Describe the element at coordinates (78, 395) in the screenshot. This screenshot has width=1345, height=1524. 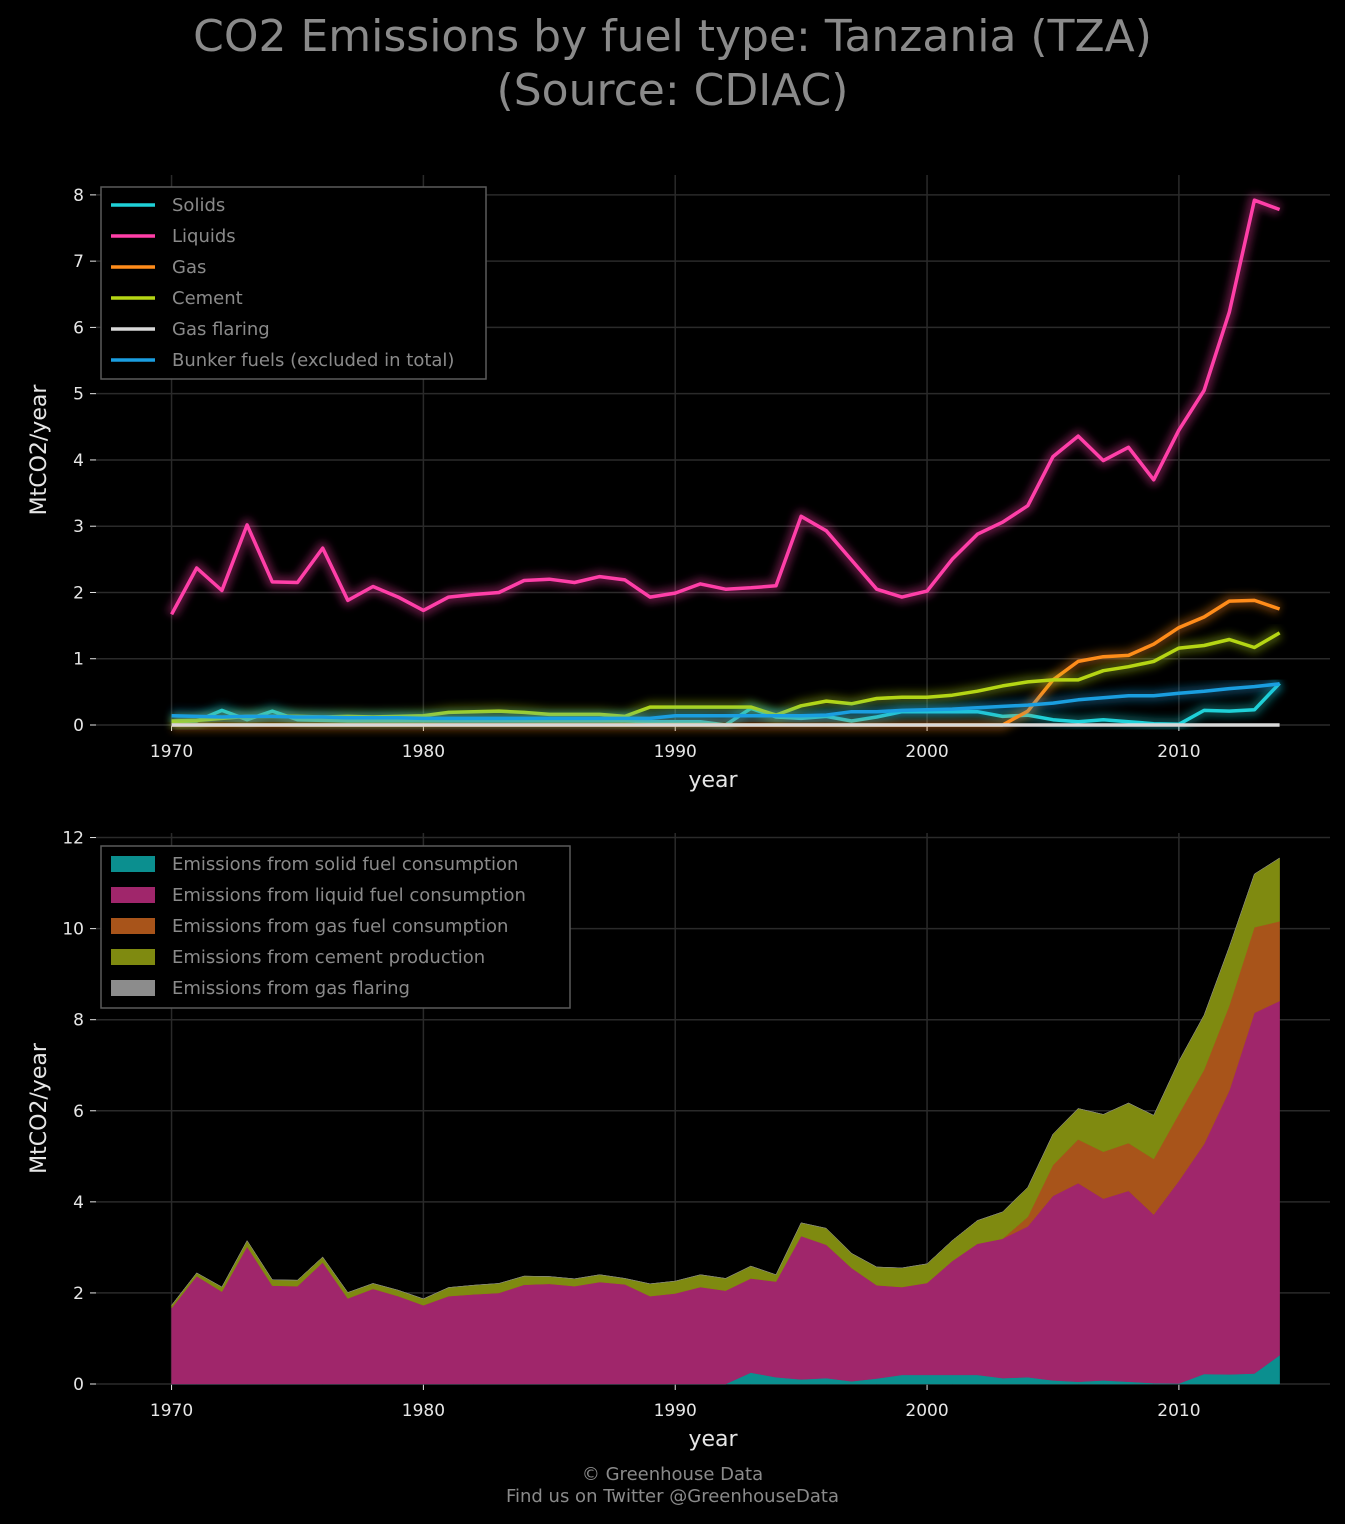
I see `y-tick-label: 5` at that location.